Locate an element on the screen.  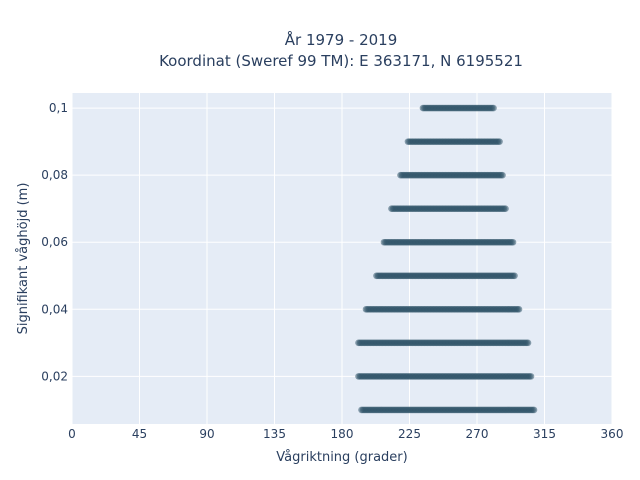
x-tick-label: 270 is located at coordinates (477, 434).